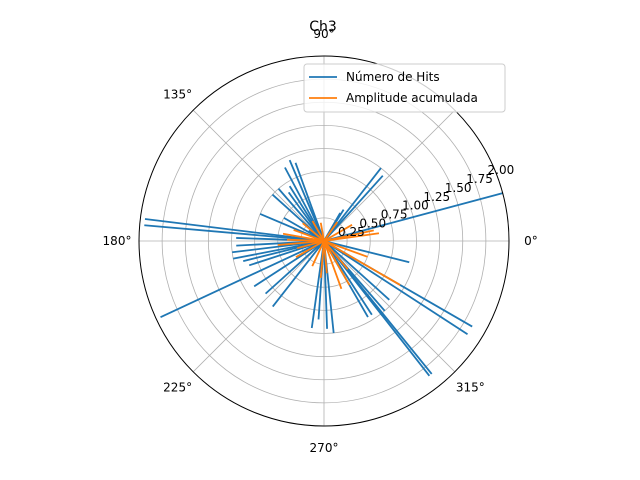 This screenshot has height=480, width=640. Describe the element at coordinates (501, 170) in the screenshot. I see `r-tick-7: 2.00` at that location.